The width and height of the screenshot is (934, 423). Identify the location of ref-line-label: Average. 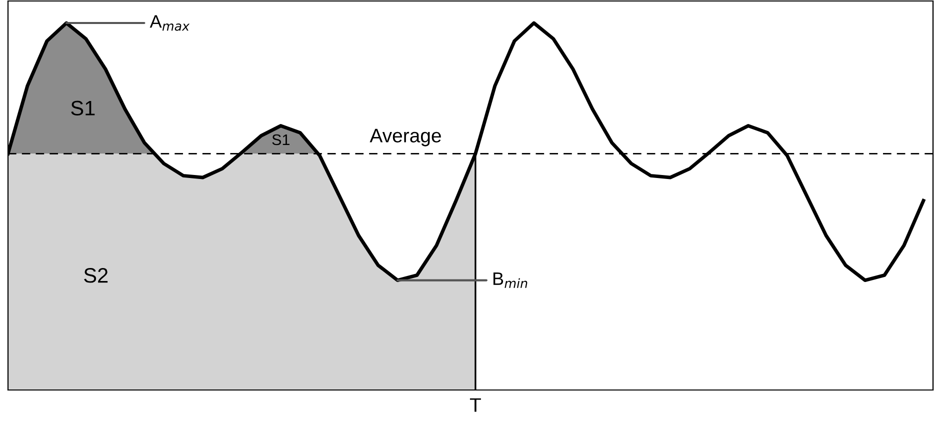
(405, 137).